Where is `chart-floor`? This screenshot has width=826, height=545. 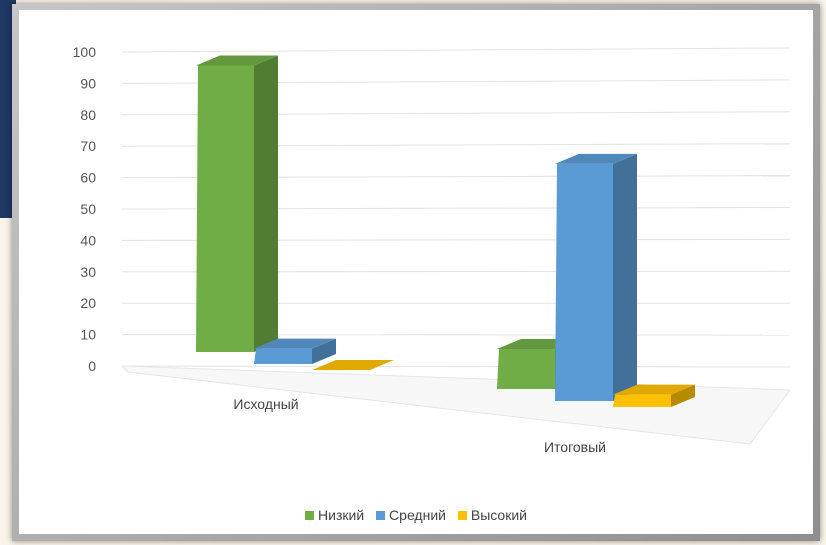 chart-floor is located at coordinates (455, 405).